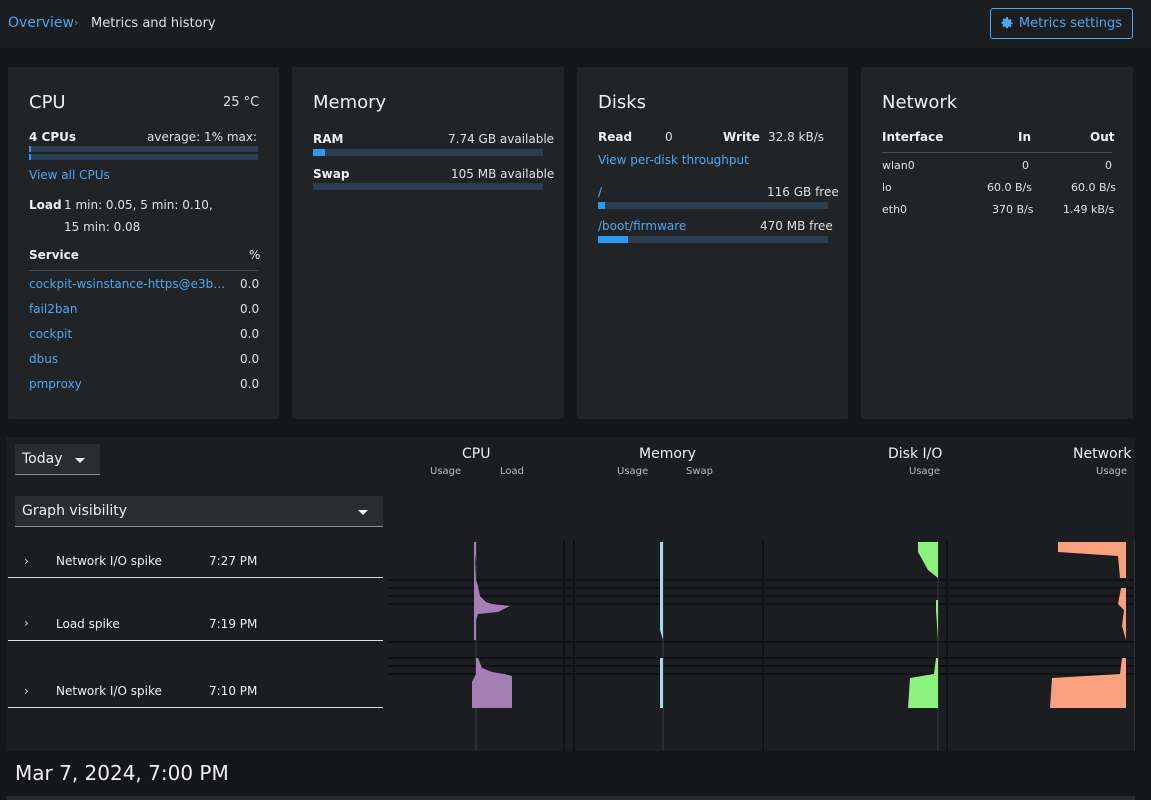  I want to click on breadcrumb-overview-link: Overview, so click(41, 23).